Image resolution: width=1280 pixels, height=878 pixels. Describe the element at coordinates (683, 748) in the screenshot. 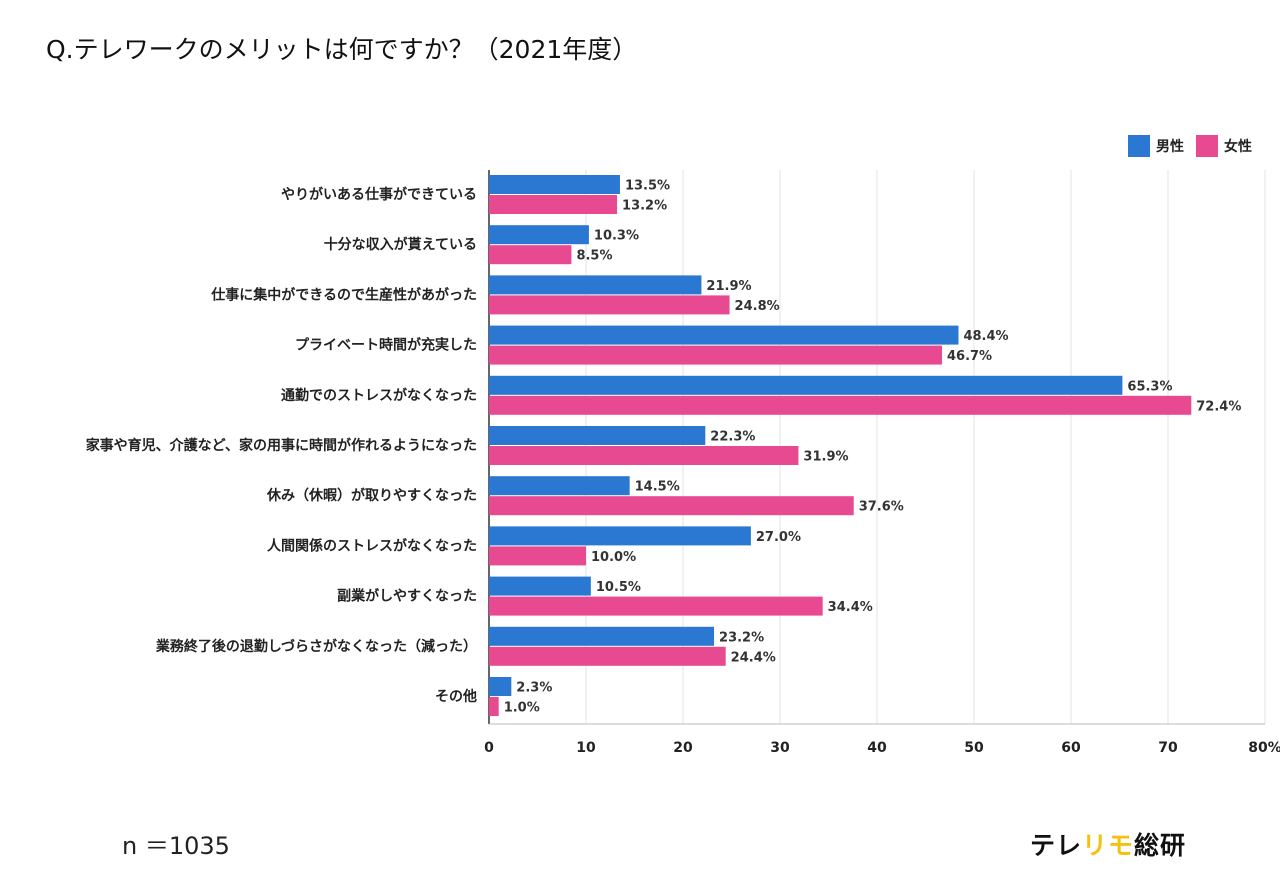

I see `x-tick-label: 20` at that location.